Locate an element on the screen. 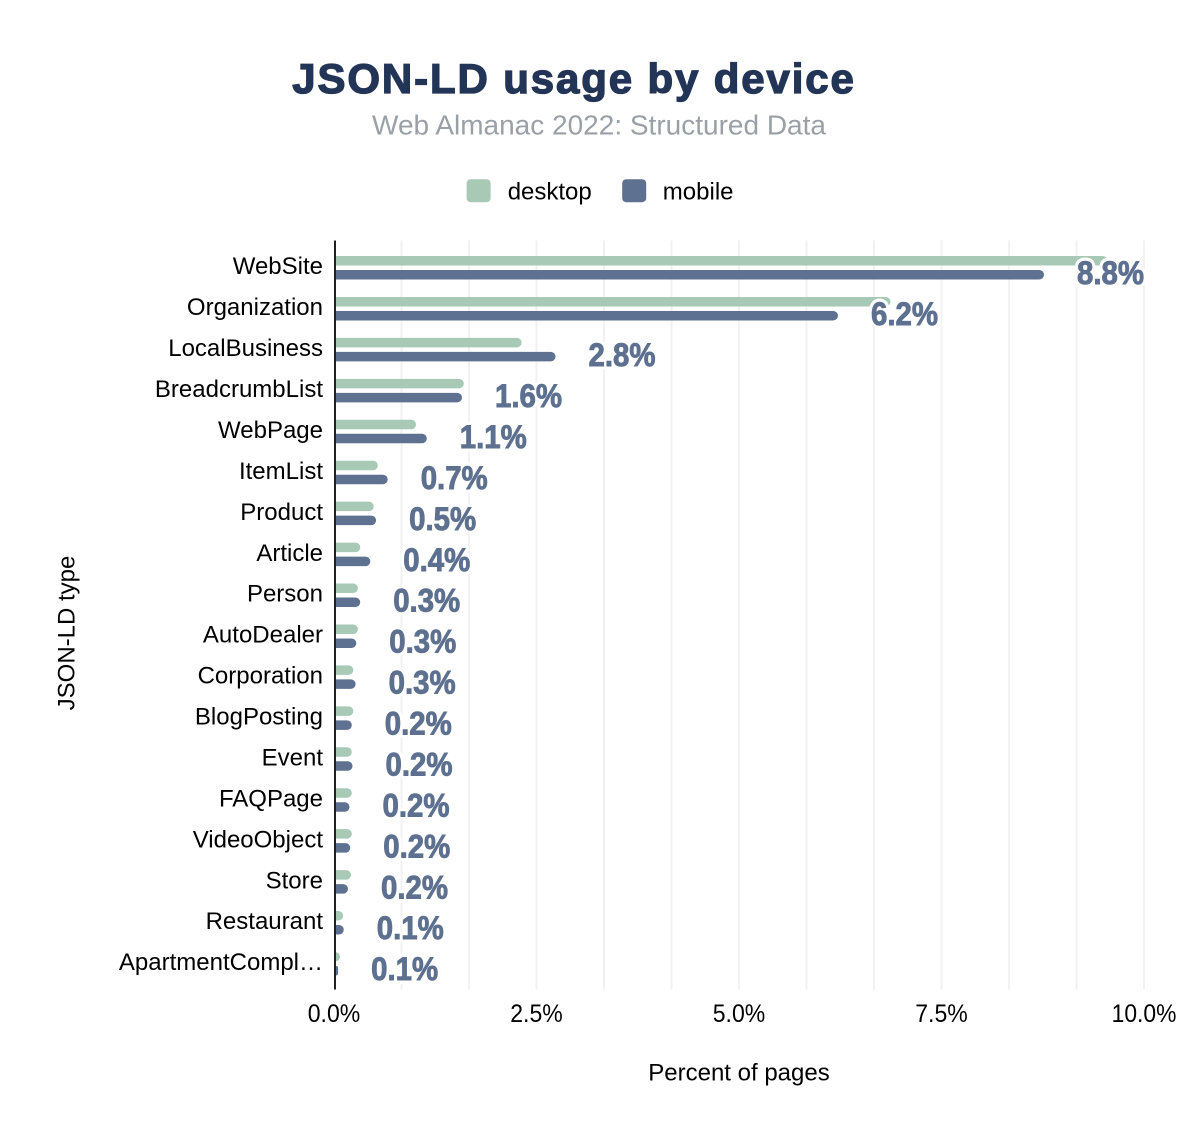 The width and height of the screenshot is (1200, 1144). svg-text: WebPage is located at coordinates (270, 430).